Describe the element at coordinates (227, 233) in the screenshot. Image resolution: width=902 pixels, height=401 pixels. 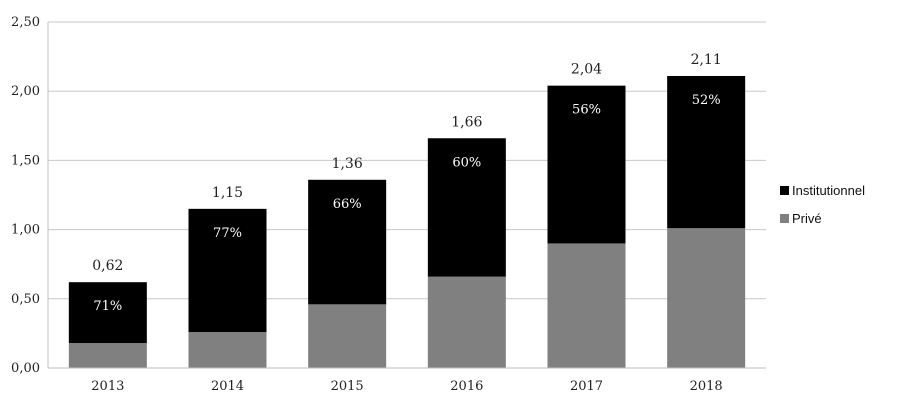
I see `institutional-share-label: 77%` at that location.